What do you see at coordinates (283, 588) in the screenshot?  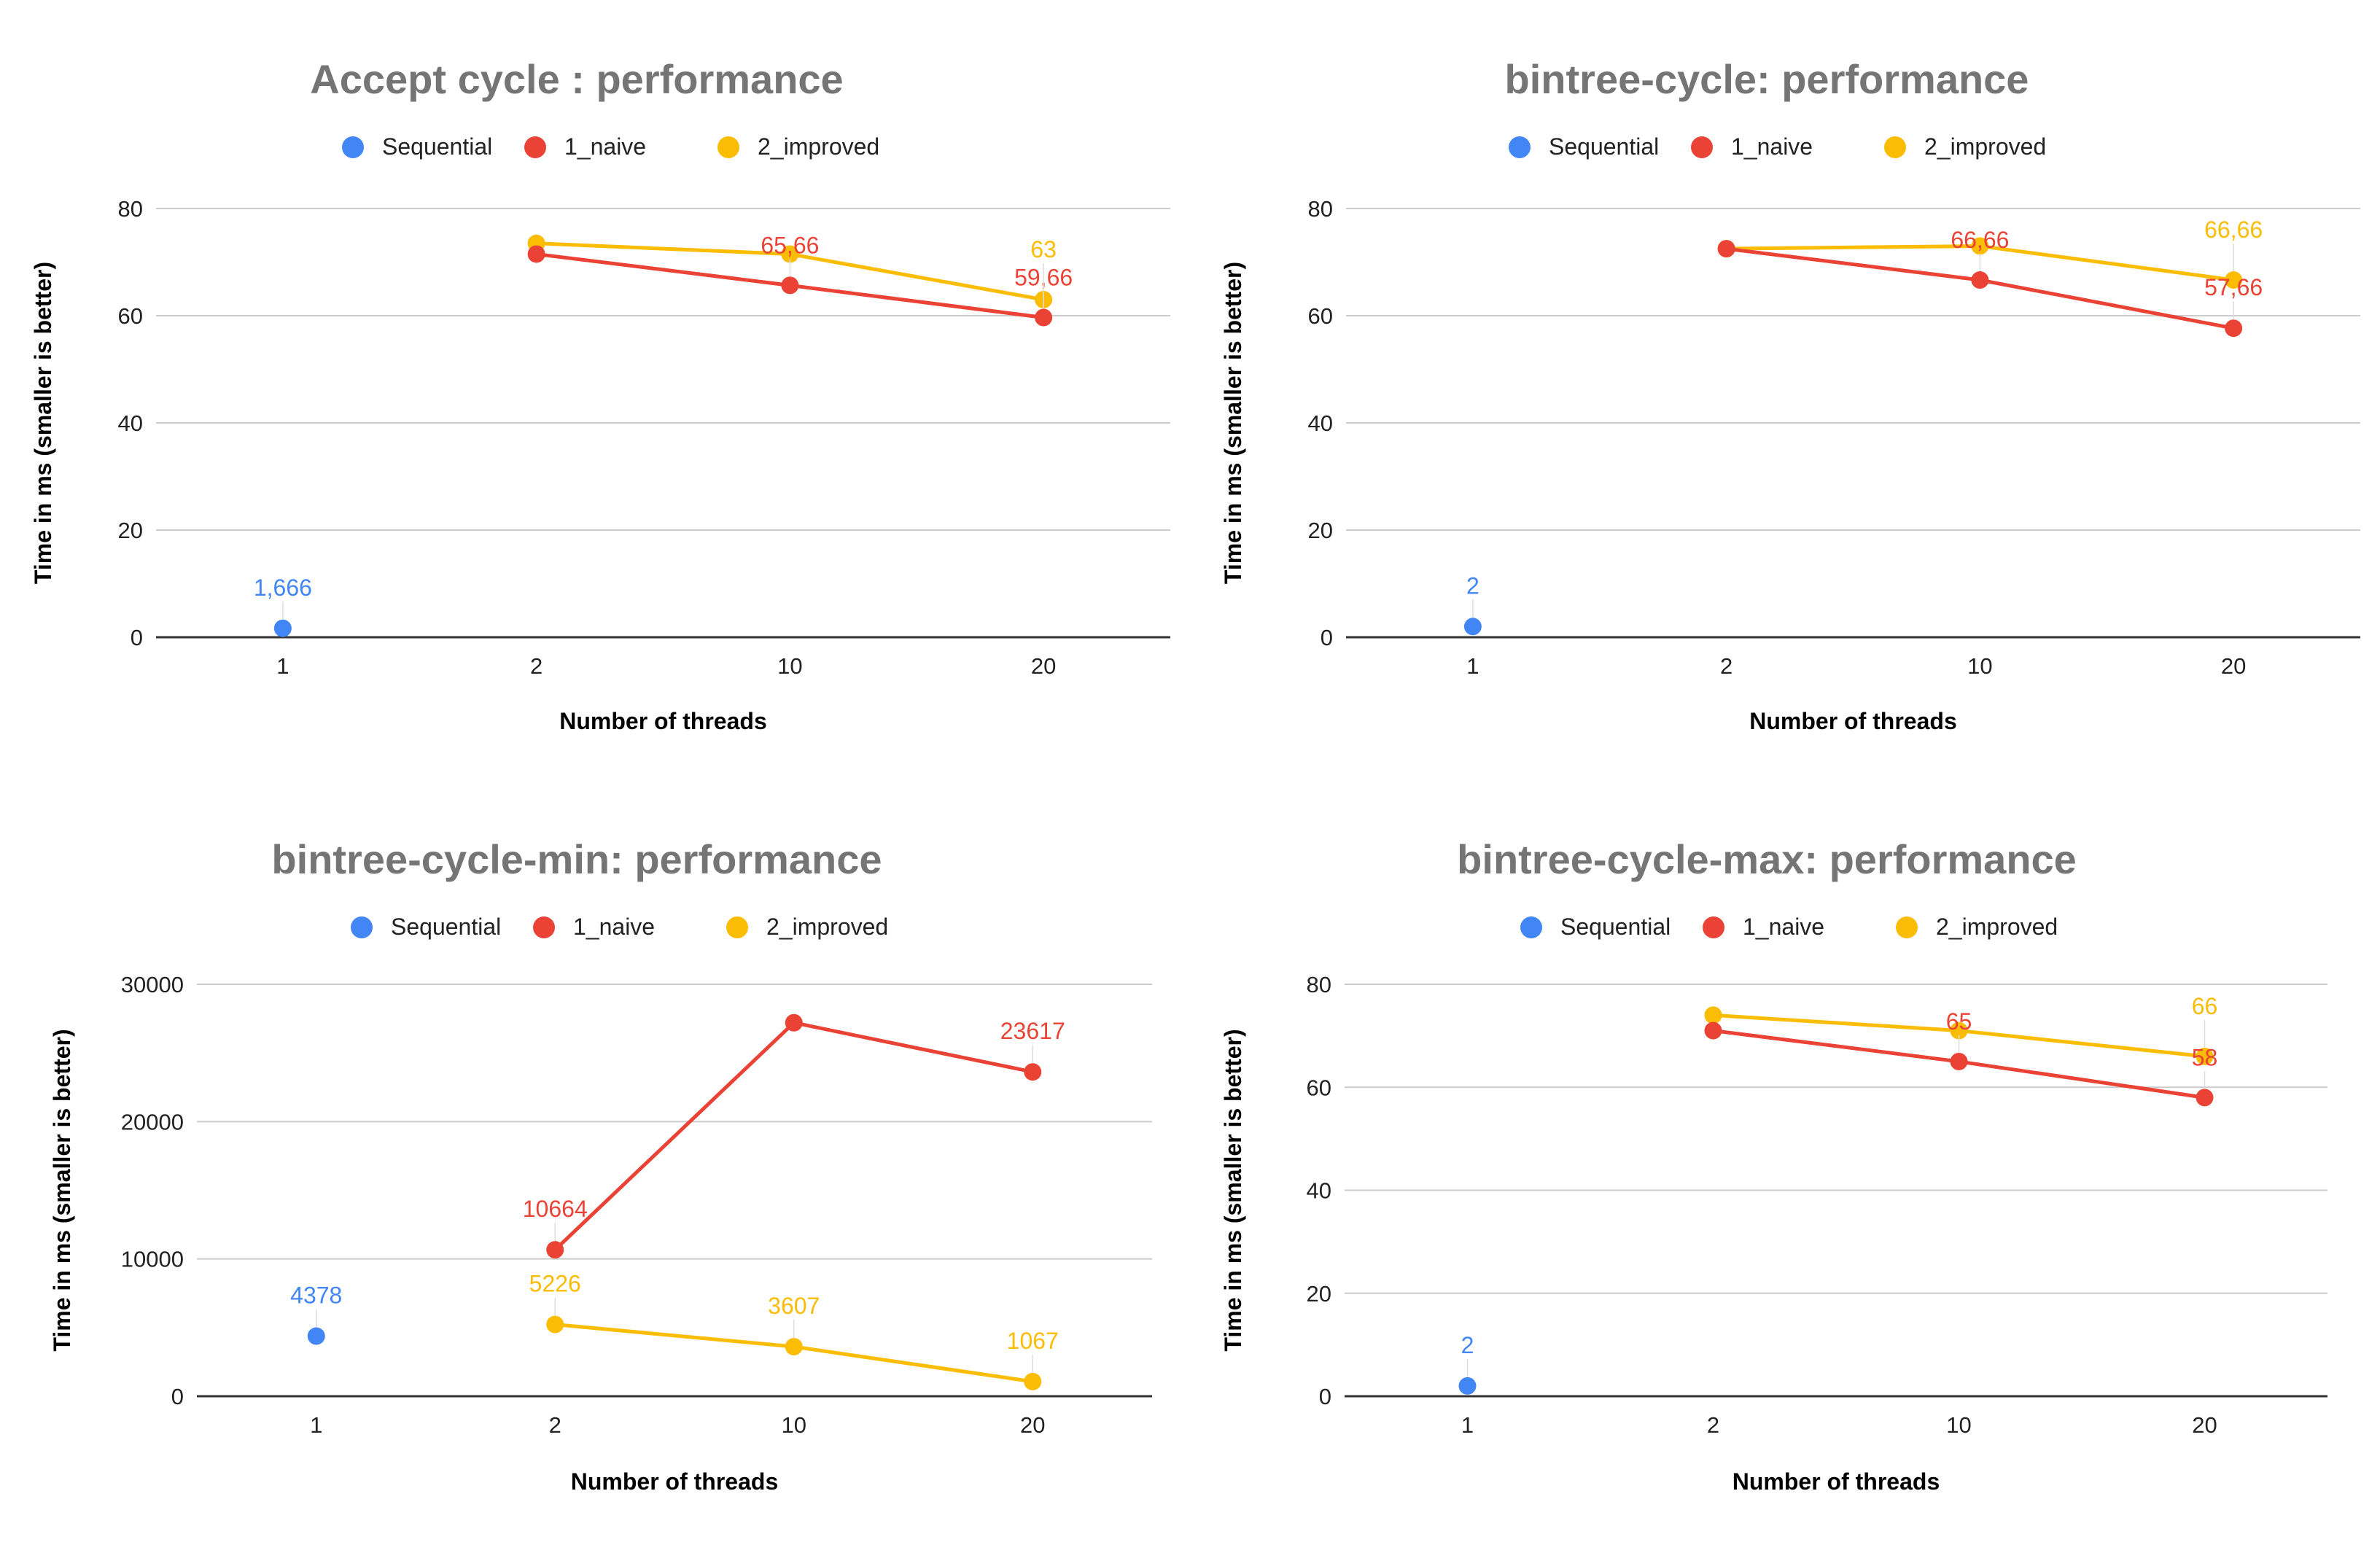 I see `data-label-Sequential: 1,666` at bounding box center [283, 588].